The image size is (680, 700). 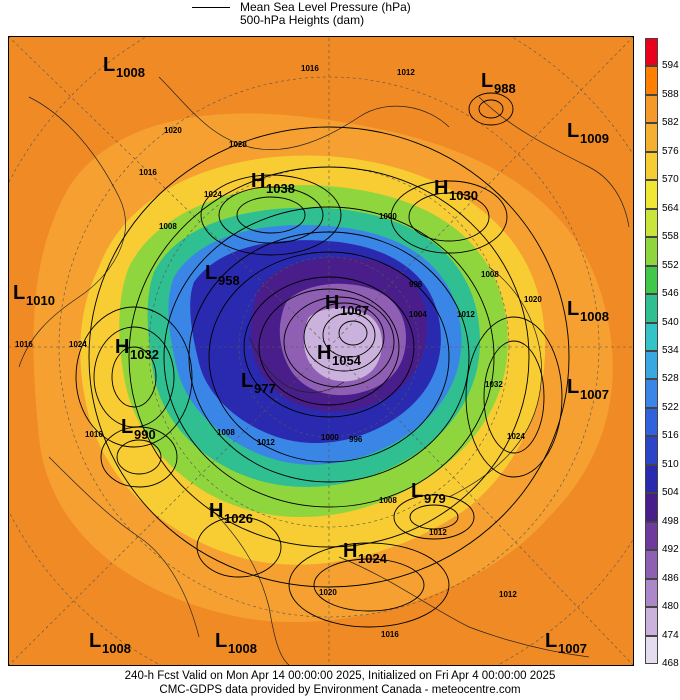 I want to click on colorbar-tick-label: 504, so click(x=670, y=493).